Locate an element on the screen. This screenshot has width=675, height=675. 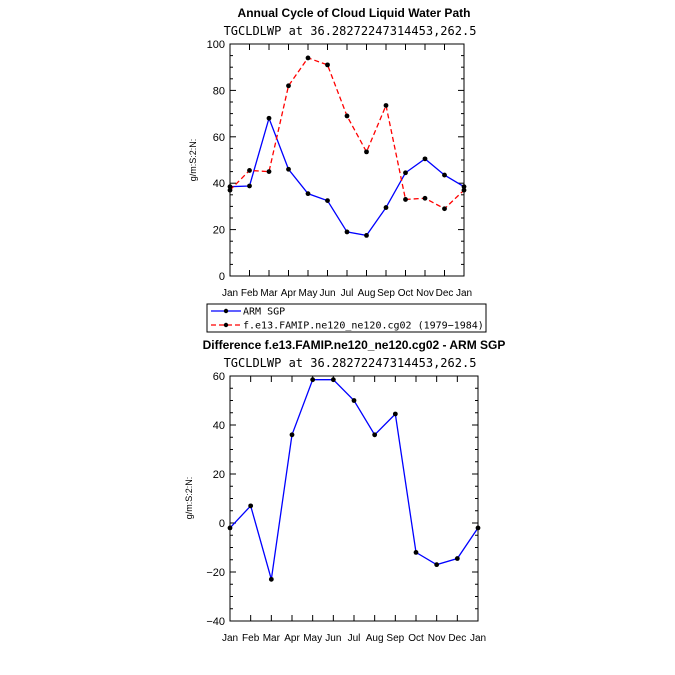
c2-ytick-label: −20 is located at coordinates (215, 573).